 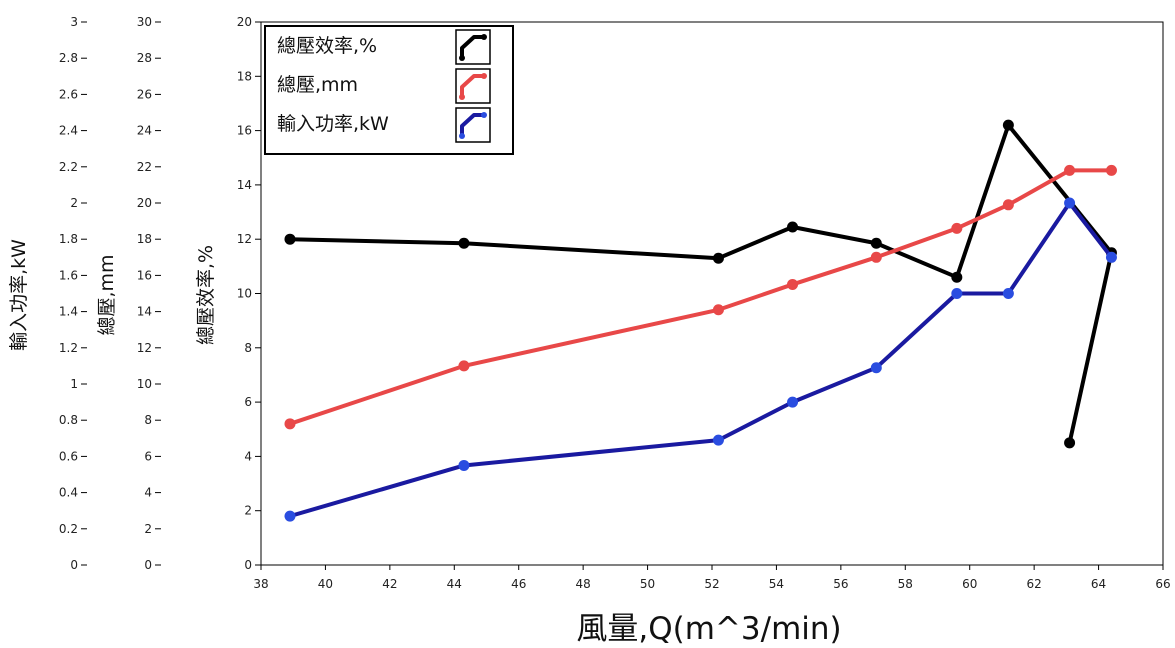 I want to click on pressure-tick-label: 2, so click(x=148, y=529).